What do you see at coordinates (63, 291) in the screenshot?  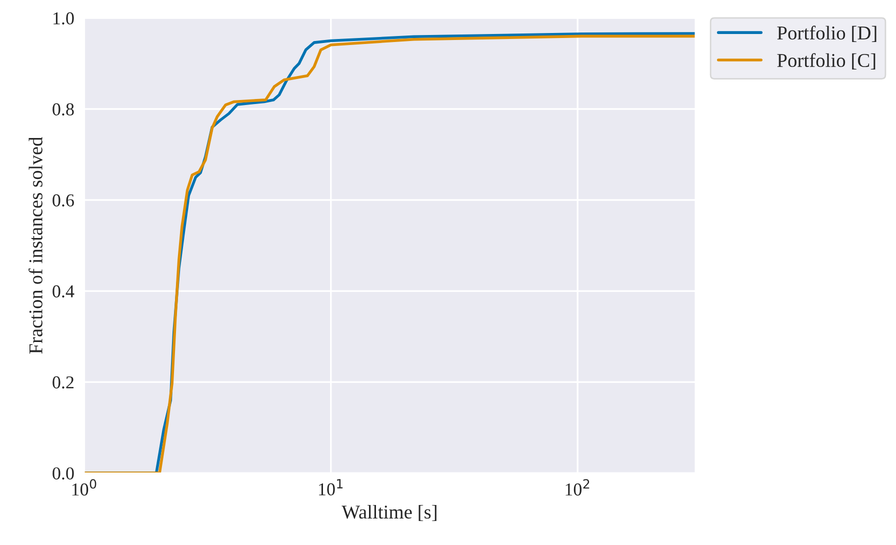 I see `y-tick-label: 0.4` at bounding box center [63, 291].